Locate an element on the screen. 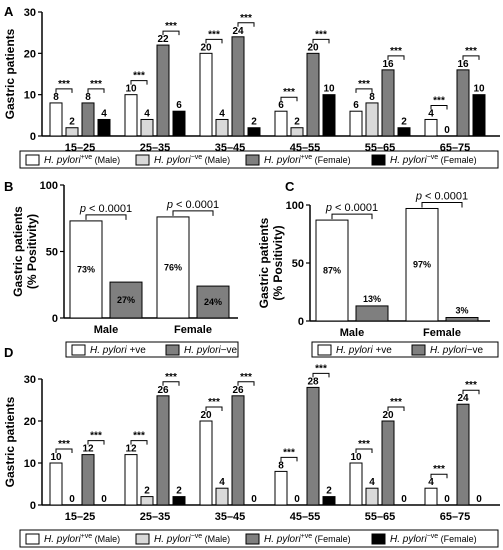 The height and width of the screenshot is (550, 503). value-label: 10 is located at coordinates (131, 89).